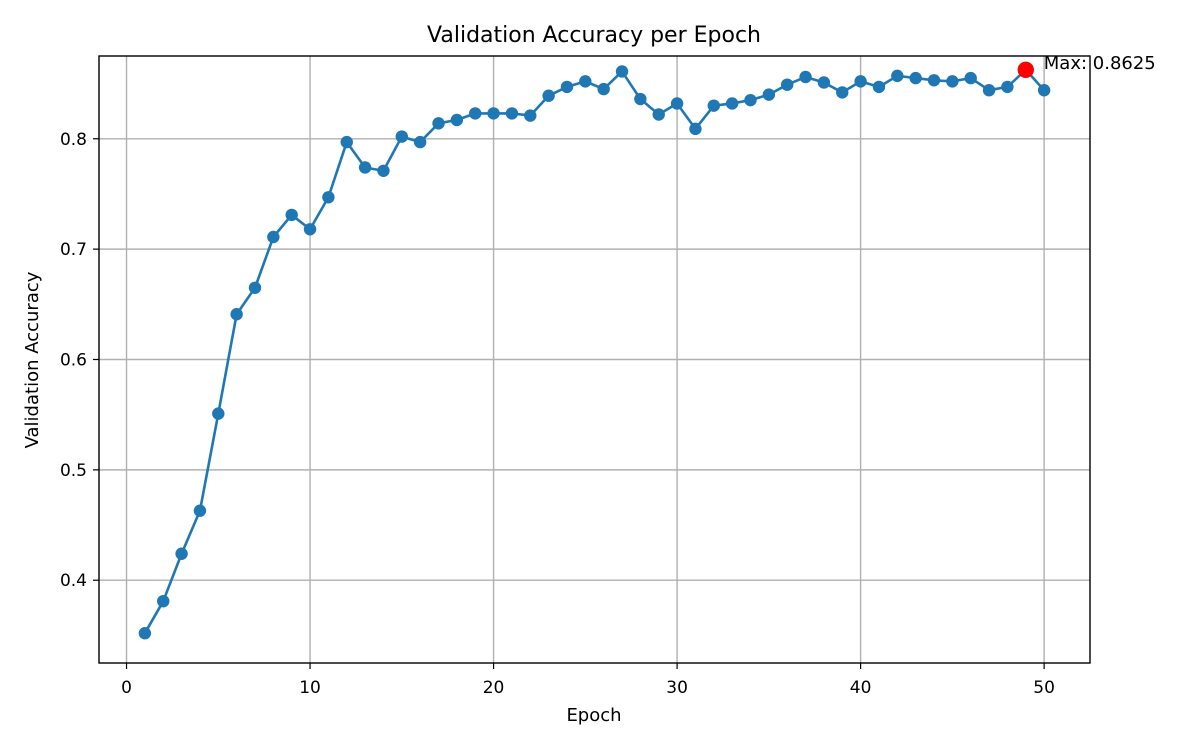 Image resolution: width=1200 pixels, height=750 pixels. What do you see at coordinates (32, 359) in the screenshot?
I see `y-axis-label: Validation Accuracy` at bounding box center [32, 359].